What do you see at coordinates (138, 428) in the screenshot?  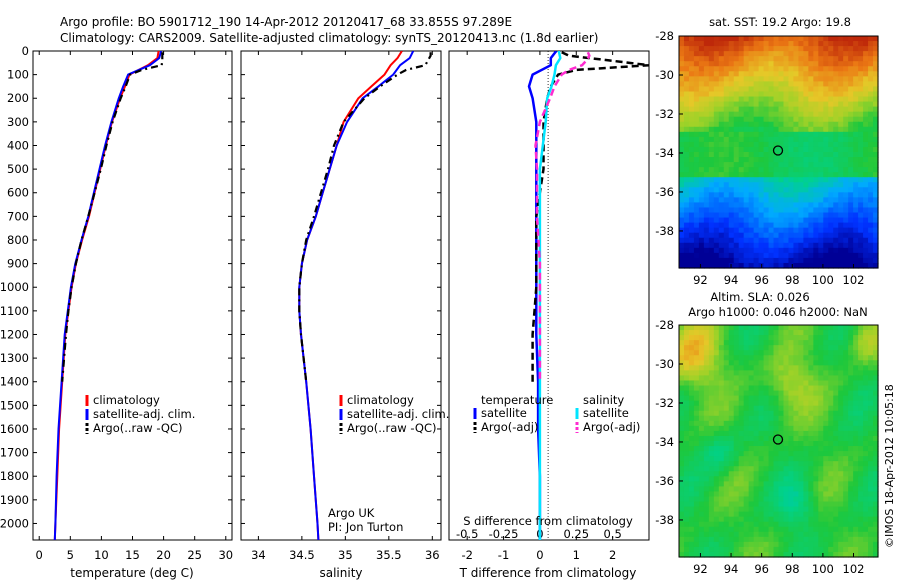 I see `legend-label-argo: Argo(..raw -QC)` at bounding box center [138, 428].